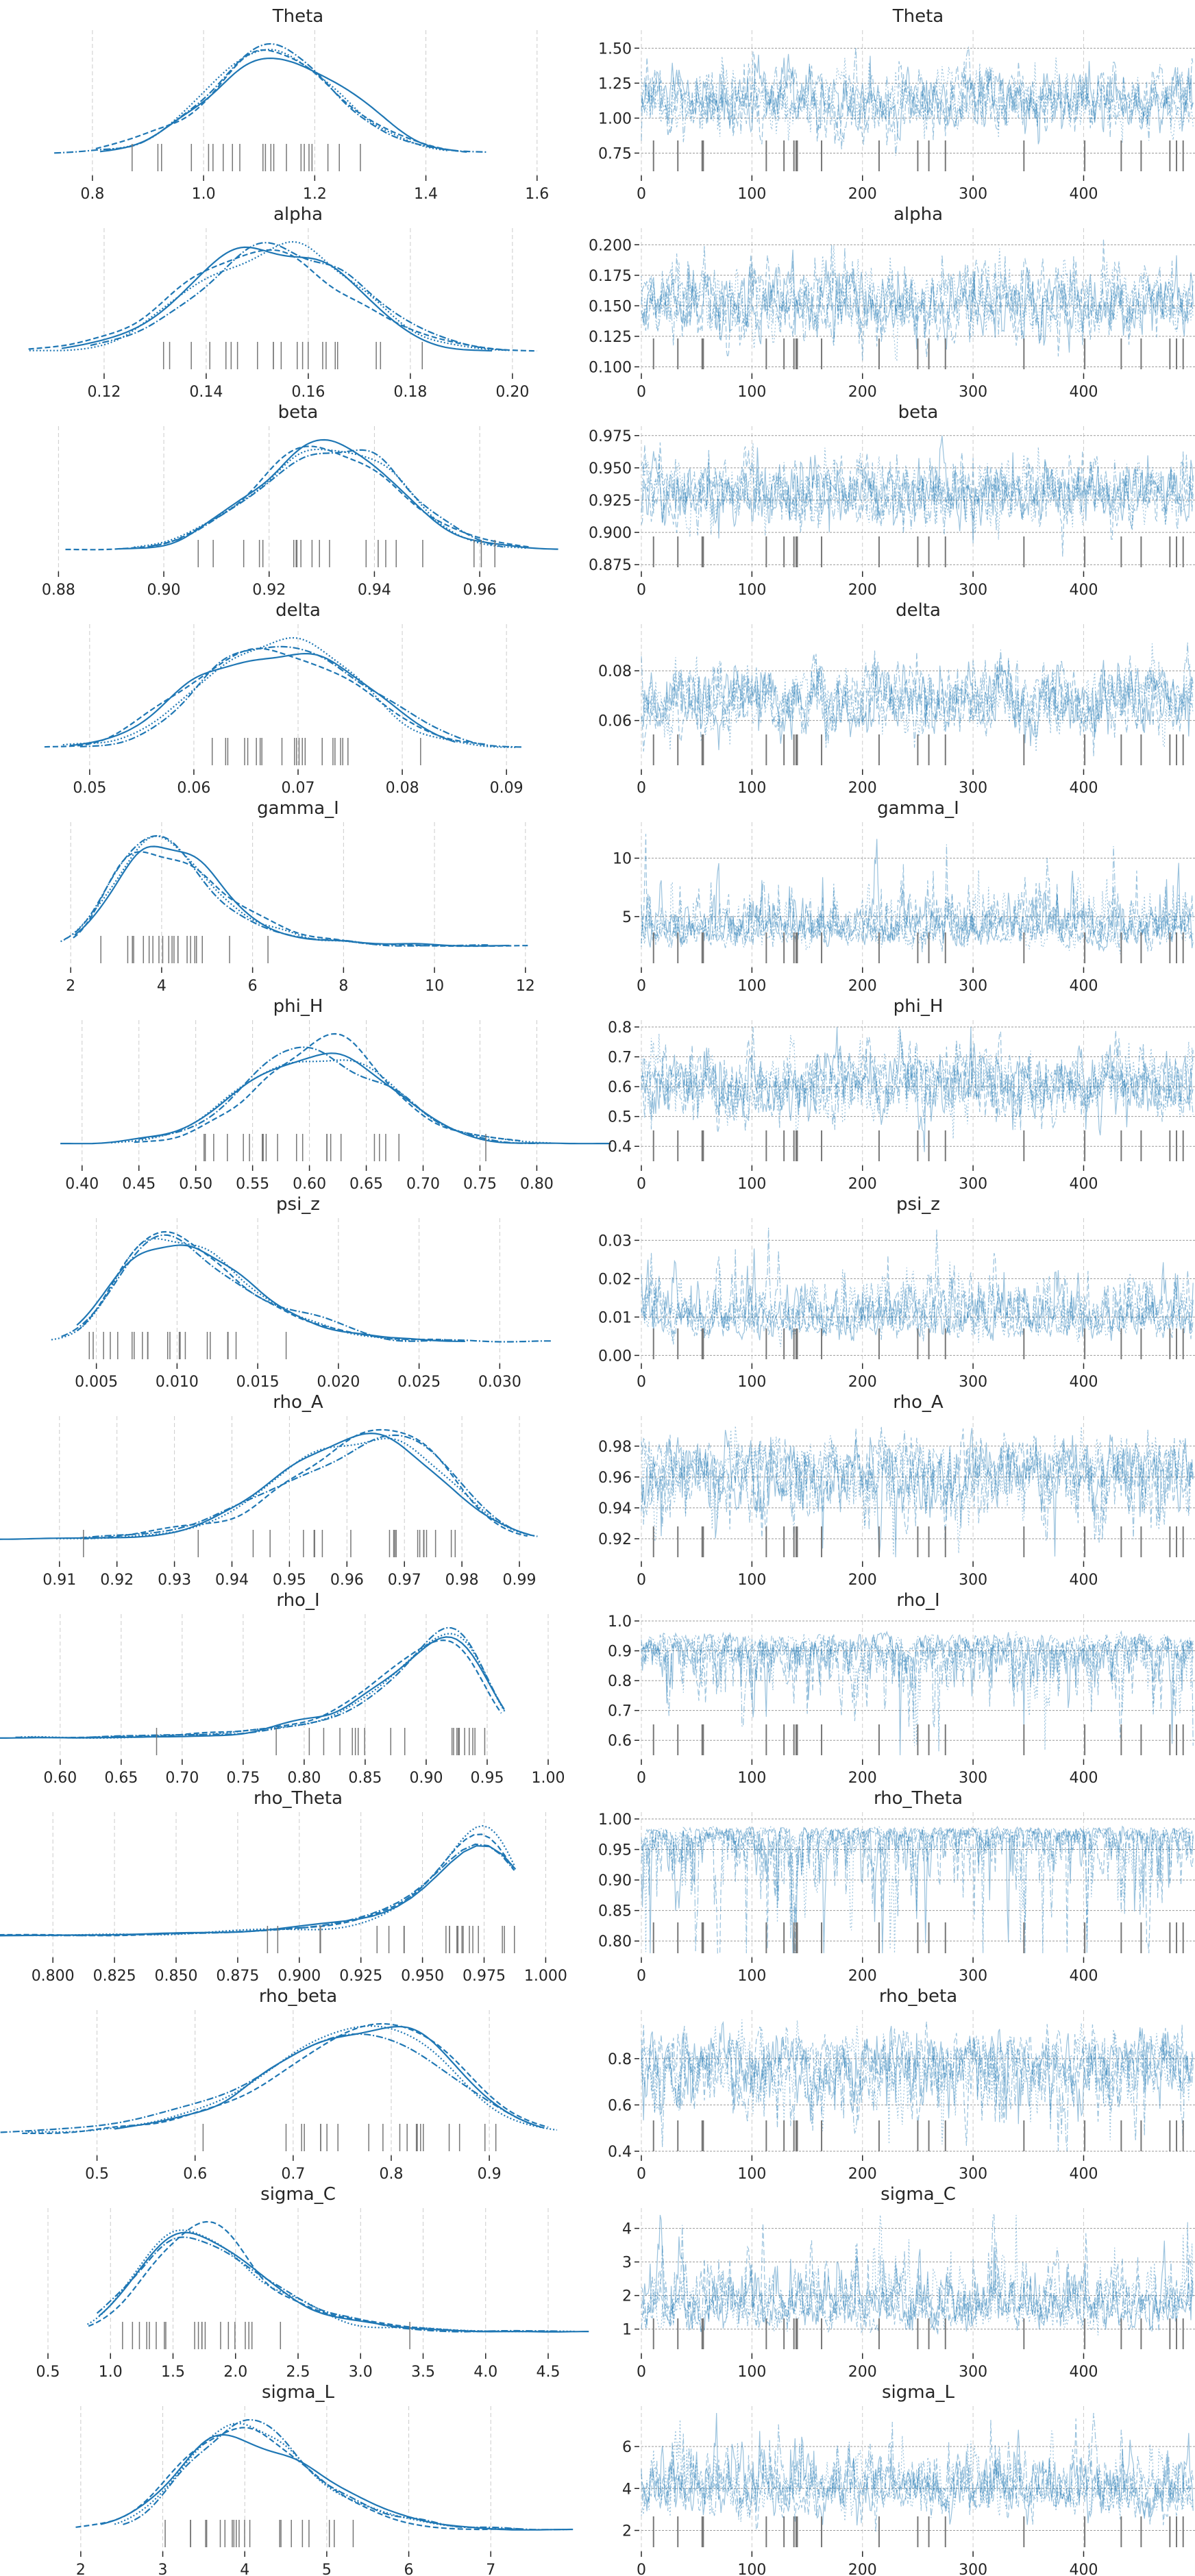  I want to click on kde-tick-label: 4.5, so click(548, 2372).